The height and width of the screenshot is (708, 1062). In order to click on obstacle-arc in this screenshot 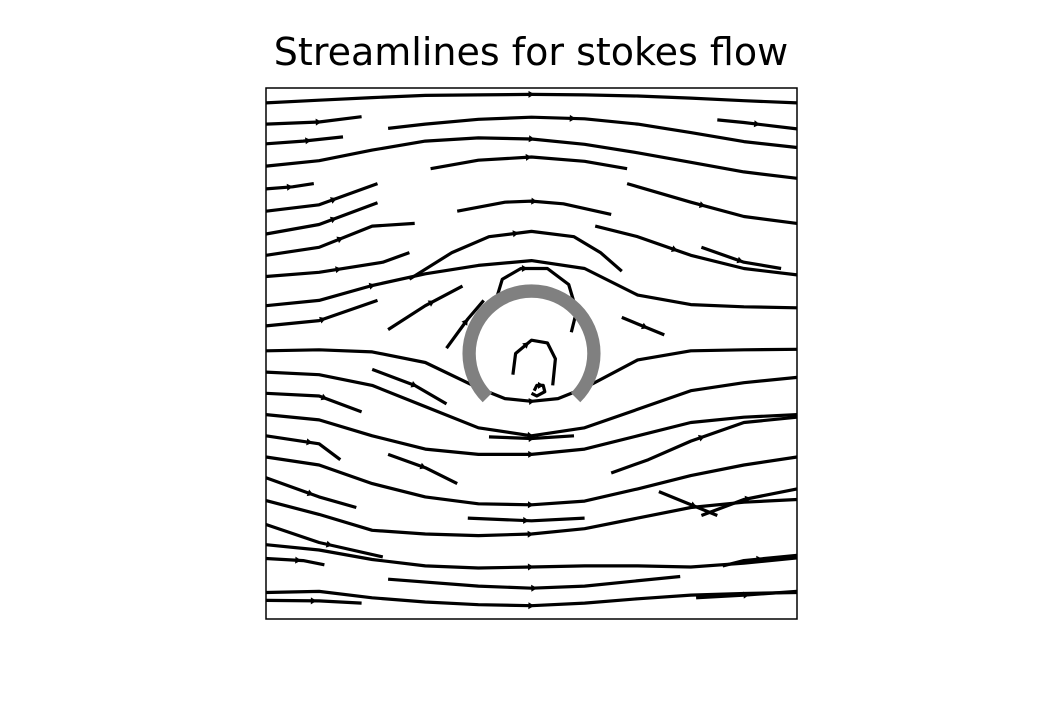, I will do `click(531, 343)`.